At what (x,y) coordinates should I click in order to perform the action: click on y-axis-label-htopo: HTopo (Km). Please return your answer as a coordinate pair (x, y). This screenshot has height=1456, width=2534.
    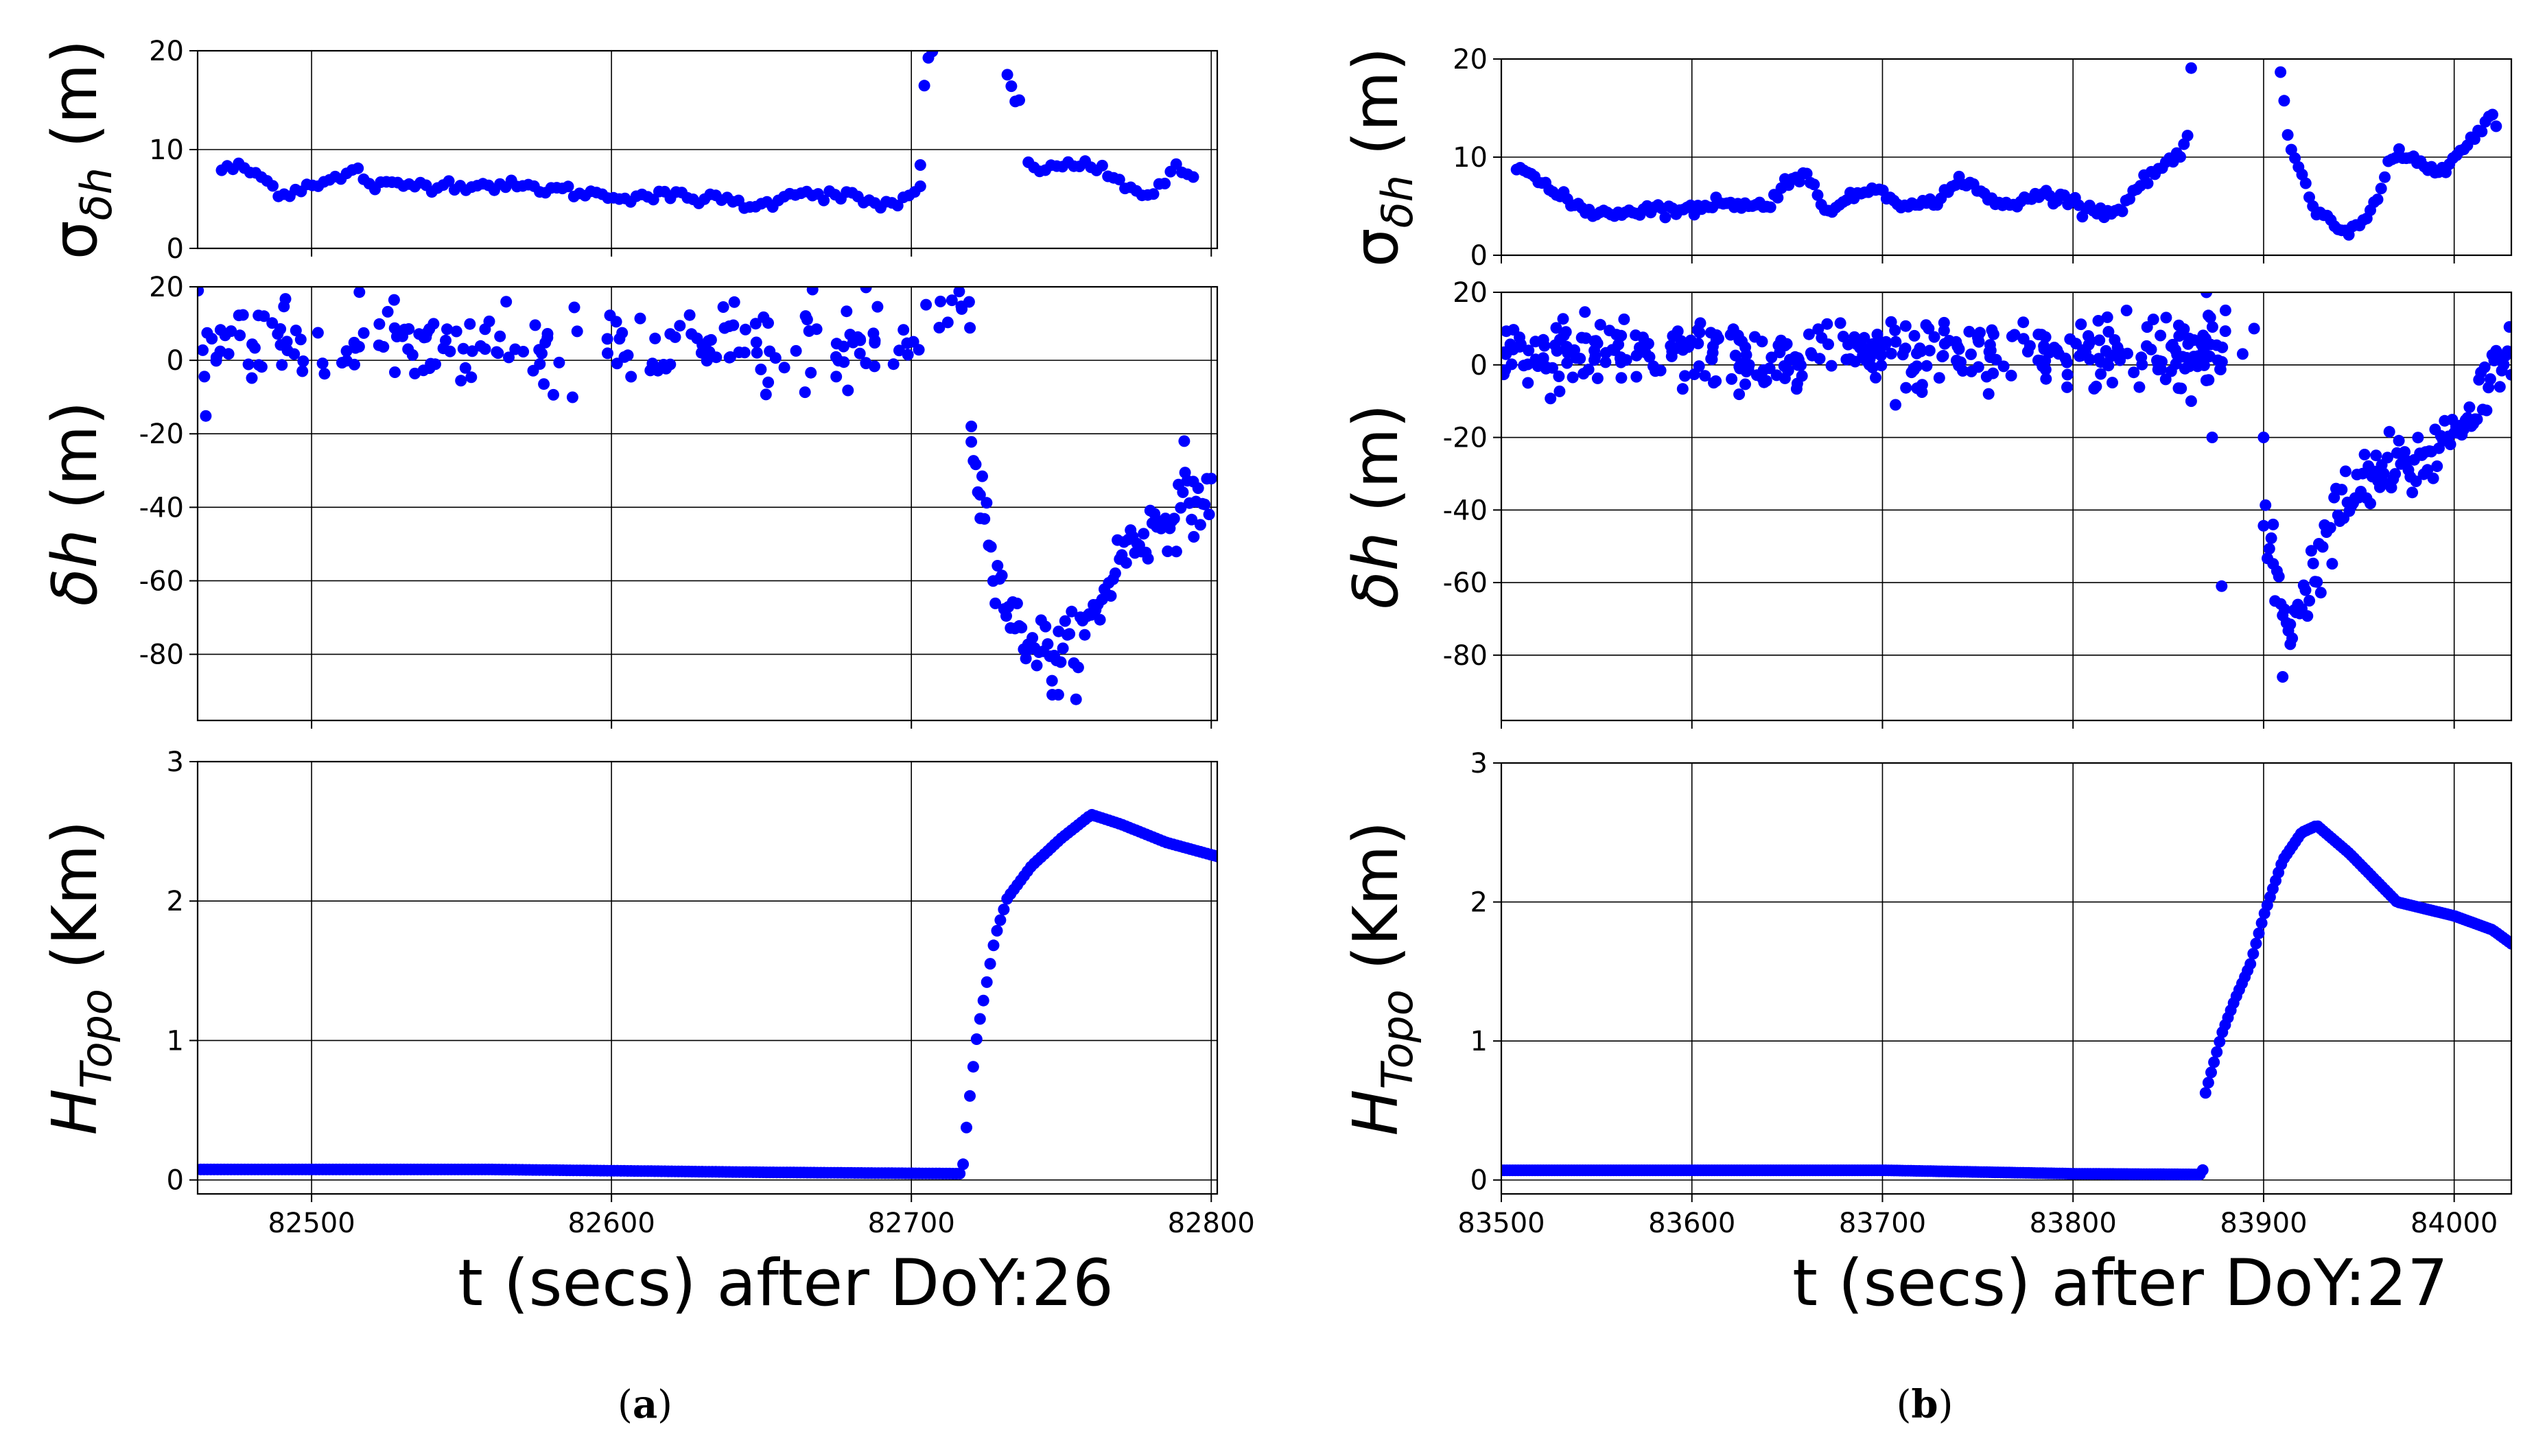
    Looking at the image, I should click on (80, 978).